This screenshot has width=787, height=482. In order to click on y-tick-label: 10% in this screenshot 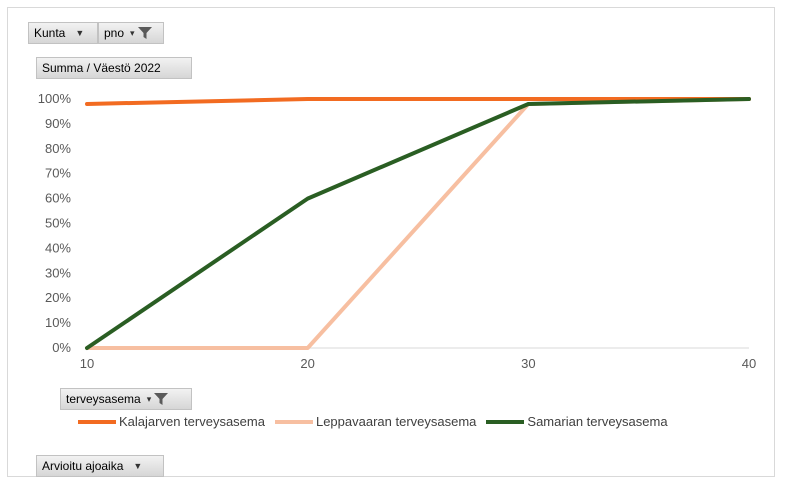, I will do `click(58, 322)`.